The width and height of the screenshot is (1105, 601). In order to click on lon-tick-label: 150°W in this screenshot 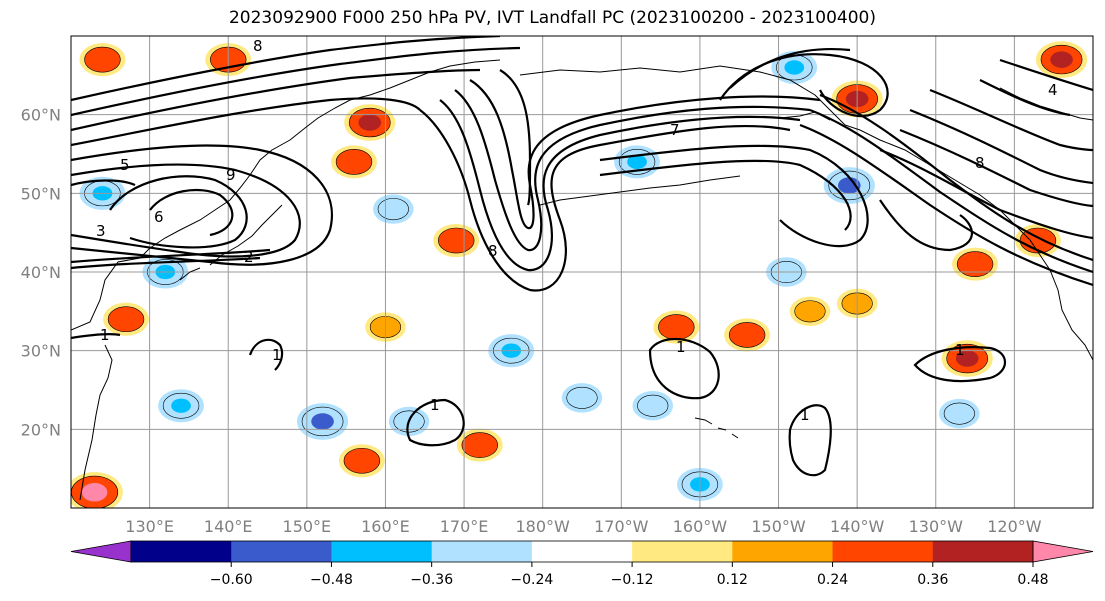, I will do `click(778, 526)`.